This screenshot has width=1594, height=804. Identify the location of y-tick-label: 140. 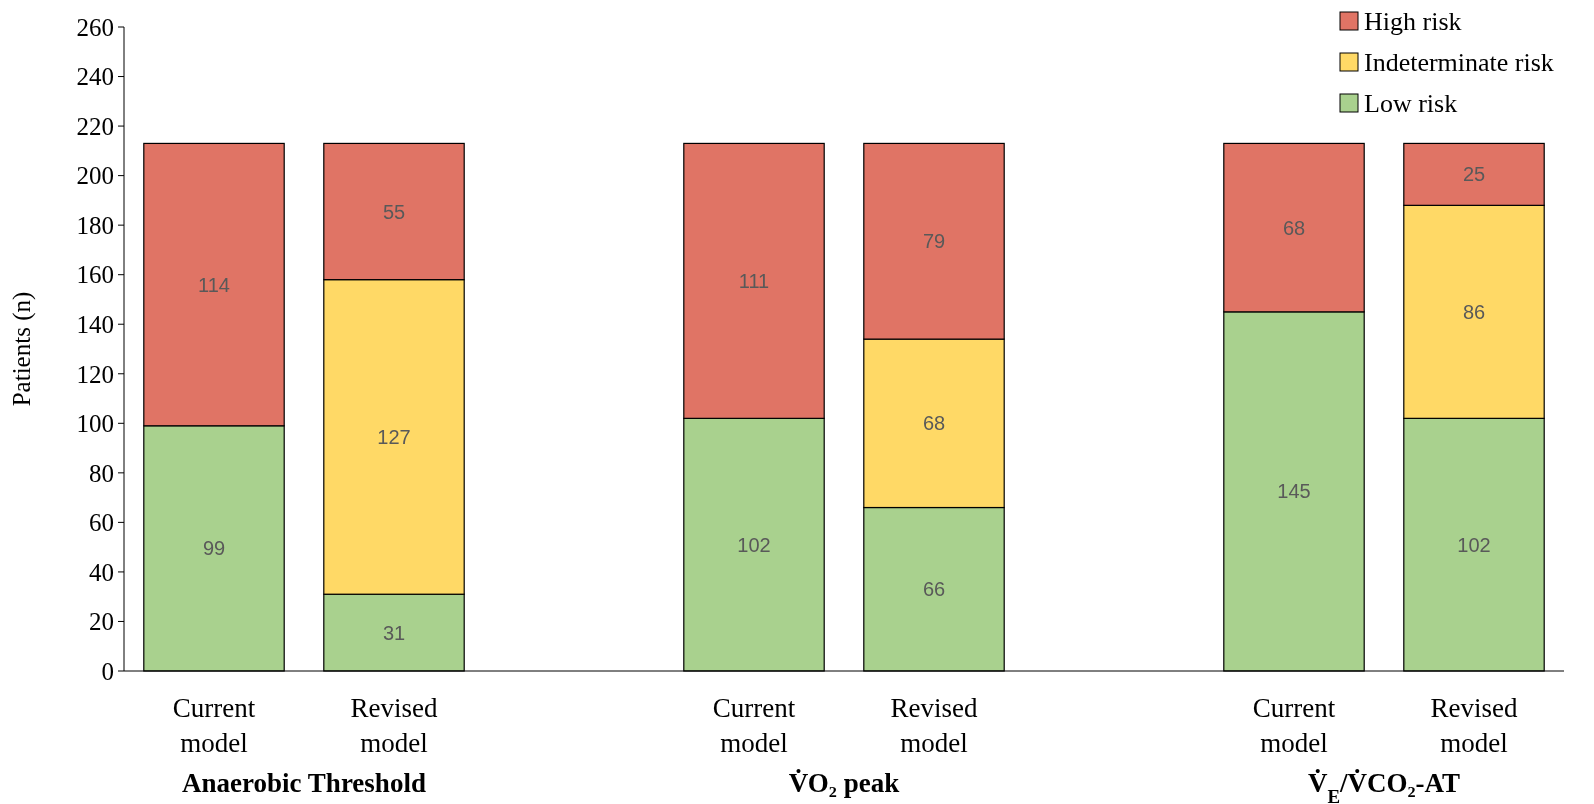
(95, 324).